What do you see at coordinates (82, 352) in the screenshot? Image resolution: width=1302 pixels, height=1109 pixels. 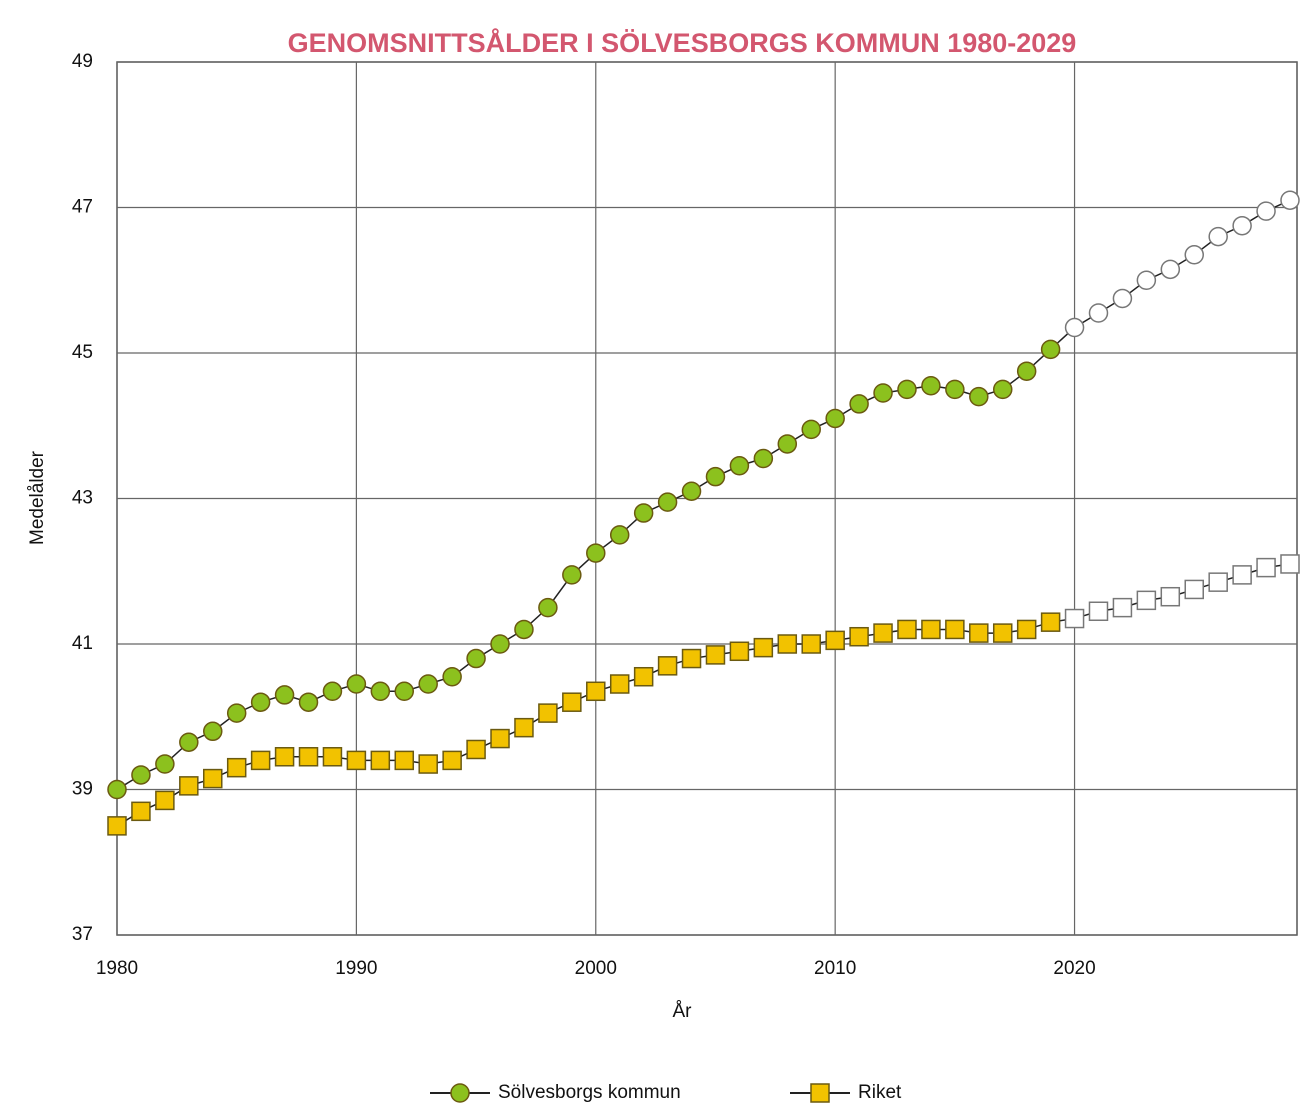 I see `y-tick-label: 45` at bounding box center [82, 352].